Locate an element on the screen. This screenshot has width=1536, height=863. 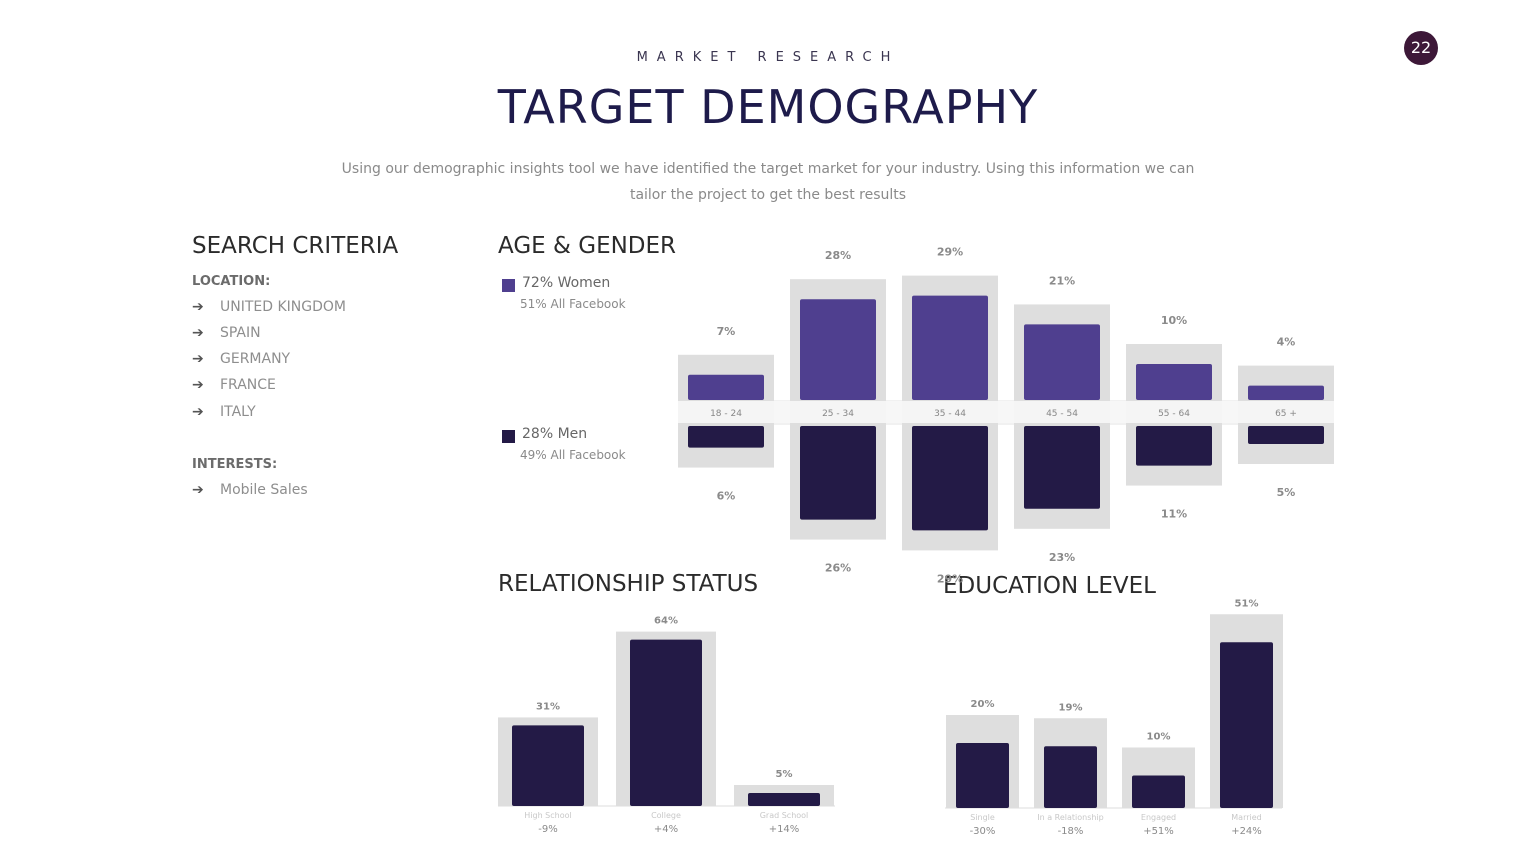
age-axis-band-overlay is located at coordinates (1006, 412).